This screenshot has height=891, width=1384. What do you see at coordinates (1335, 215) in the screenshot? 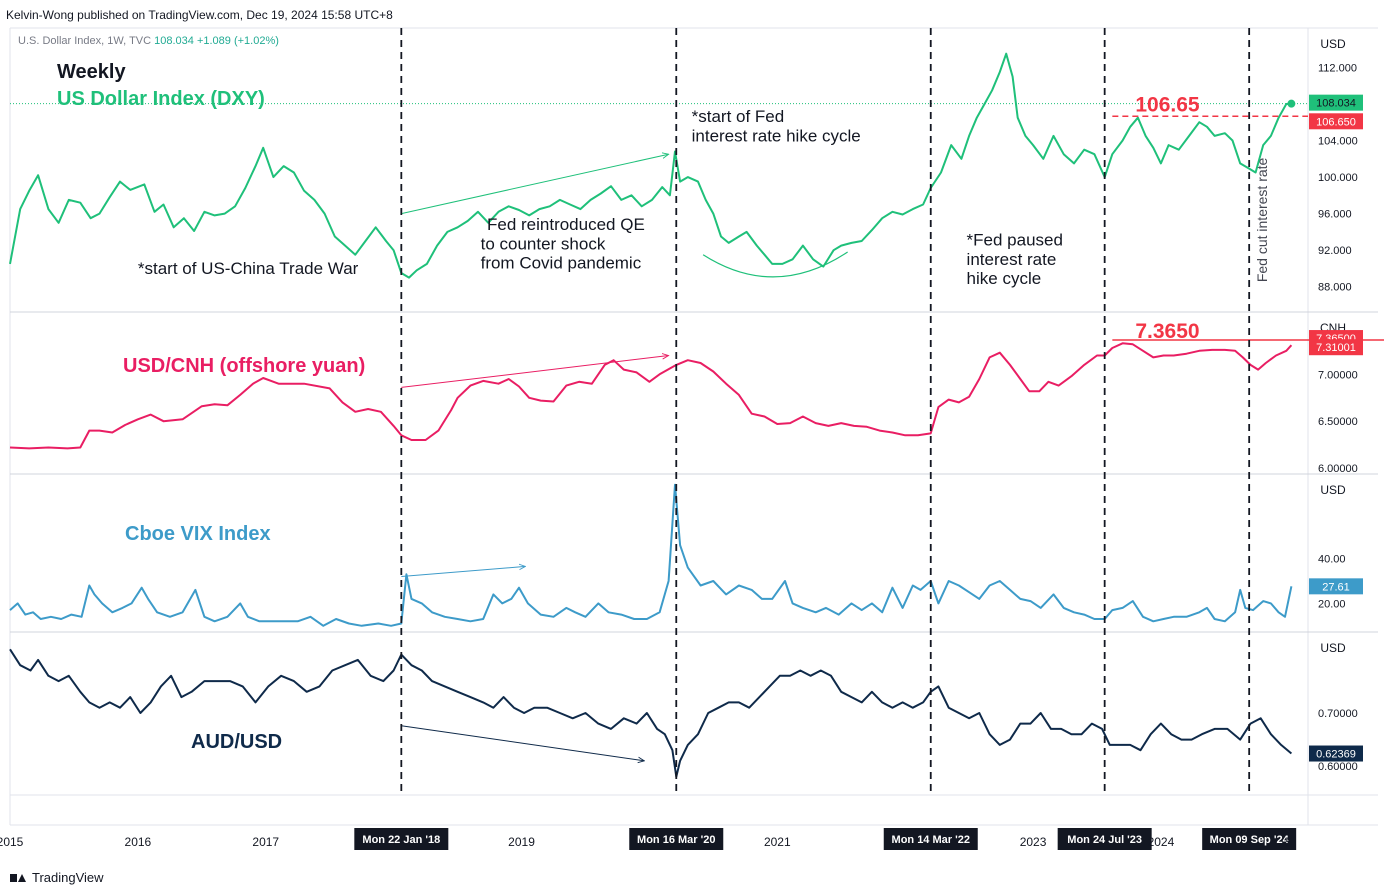
I see `dxy-y-tick: 96.000` at bounding box center [1335, 215].